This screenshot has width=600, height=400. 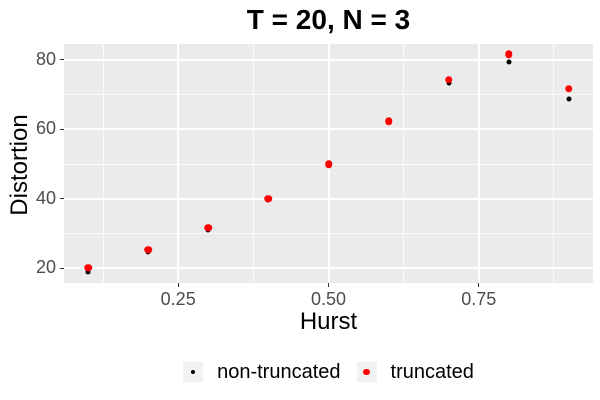 I want to click on plot-title: T = 20, N = 3, so click(x=328, y=19).